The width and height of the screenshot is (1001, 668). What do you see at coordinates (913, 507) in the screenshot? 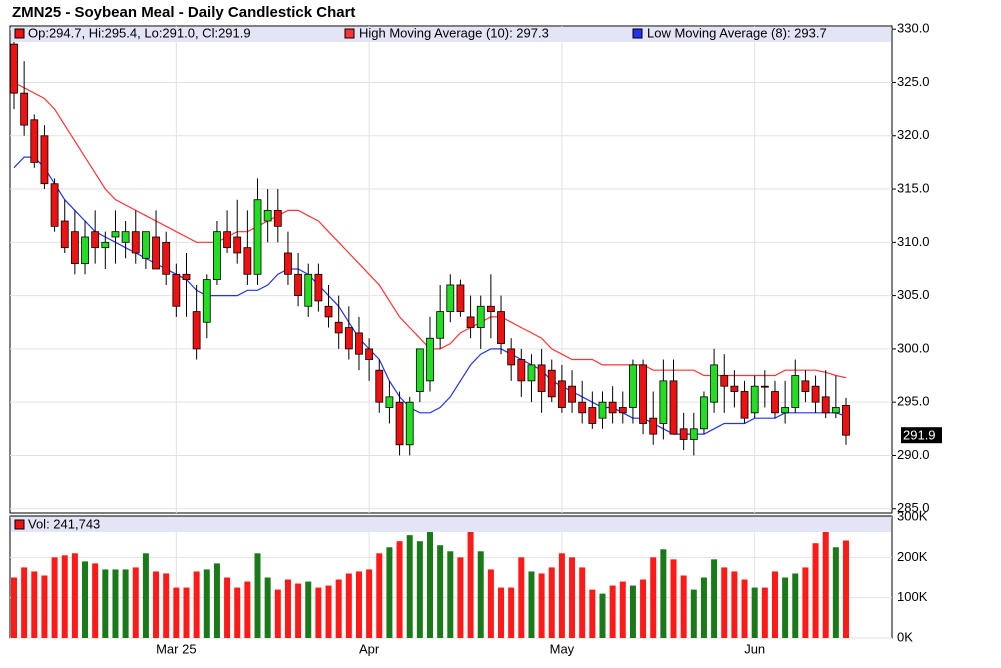
I see `y-tick-label: 285.0` at bounding box center [913, 507].